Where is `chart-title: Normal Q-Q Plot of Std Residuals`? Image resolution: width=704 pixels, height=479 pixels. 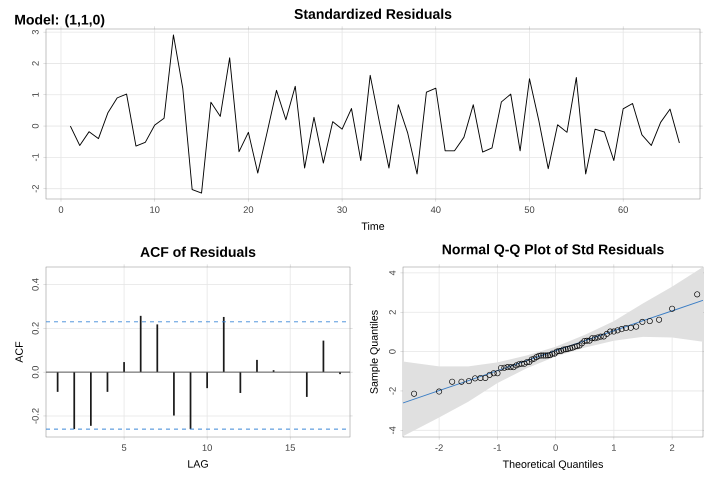 chart-title: Normal Q-Q Plot of Std Residuals is located at coordinates (553, 250).